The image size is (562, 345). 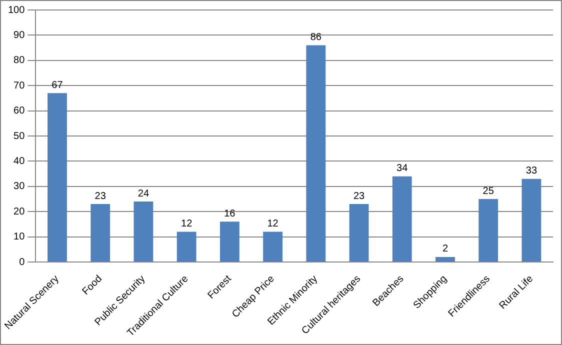 I want to click on data-label: 67, so click(x=58, y=85).